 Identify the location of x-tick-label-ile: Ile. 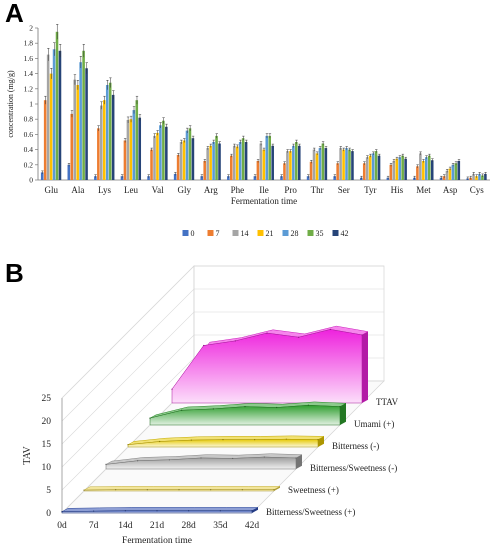
(264, 190).